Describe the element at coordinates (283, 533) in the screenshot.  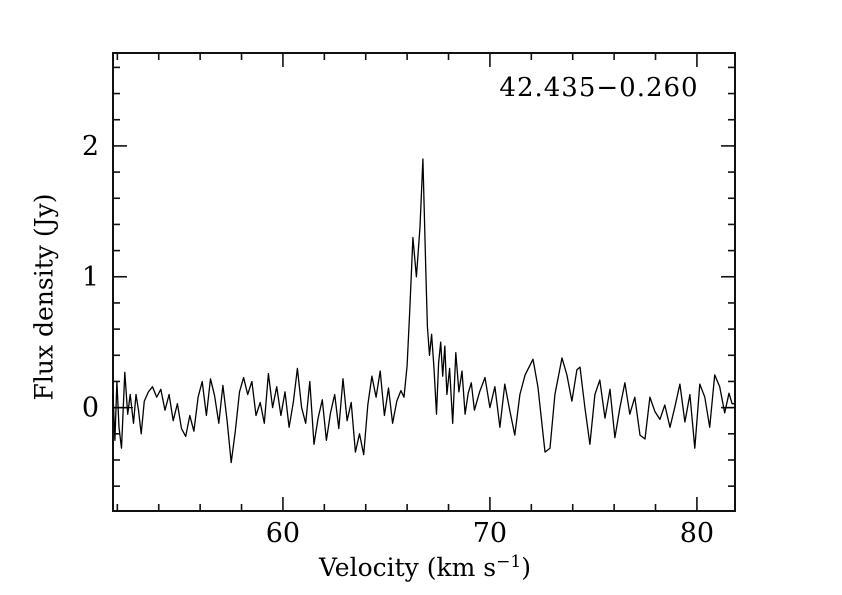
I see `x-tick-label: 60` at that location.